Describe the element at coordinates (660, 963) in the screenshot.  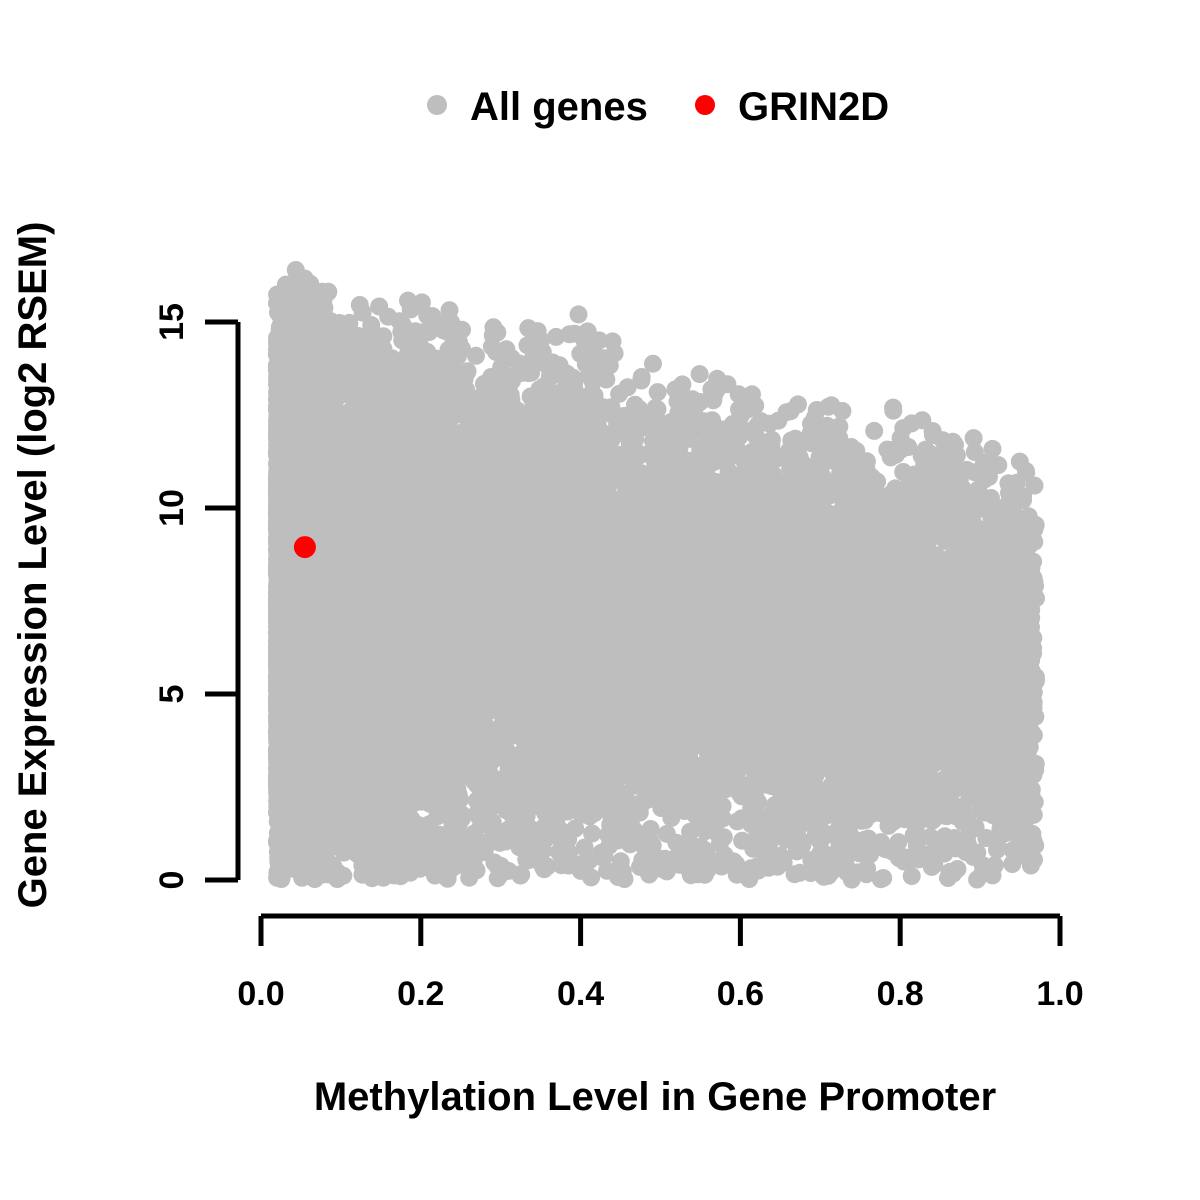
I see `x-axis: 0.0 0.2 0.4 0.6 0.8 1.0` at that location.